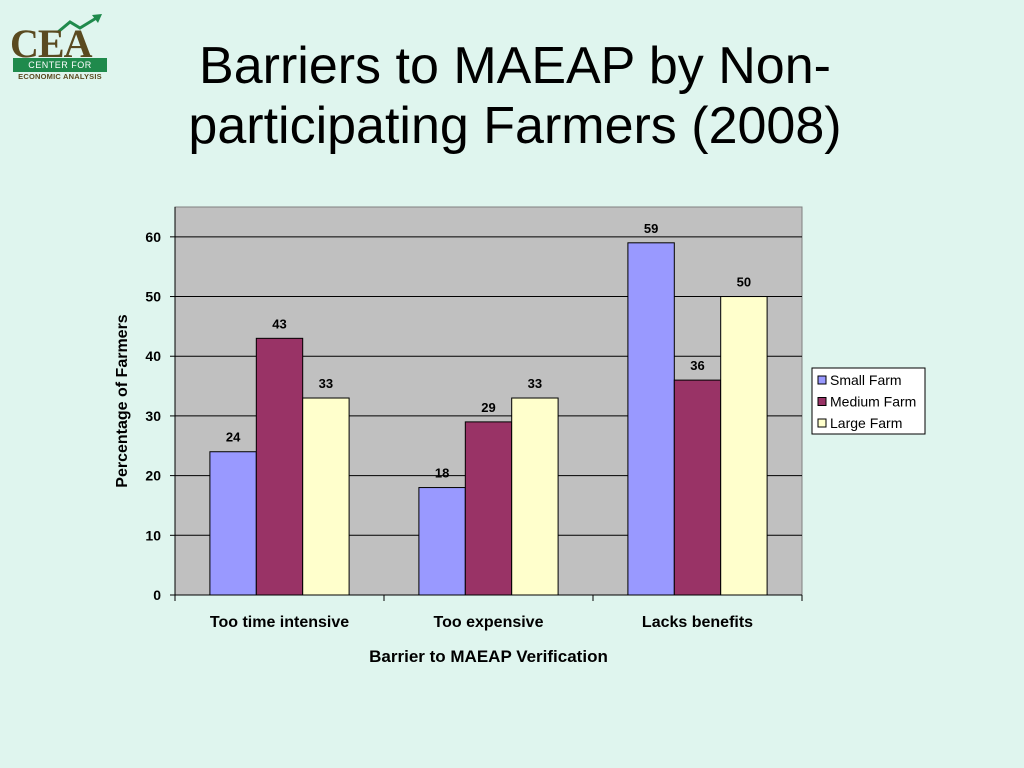 This screenshot has height=768, width=1024. What do you see at coordinates (697, 622) in the screenshot?
I see `x-tick-label: Lacks benefits` at bounding box center [697, 622].